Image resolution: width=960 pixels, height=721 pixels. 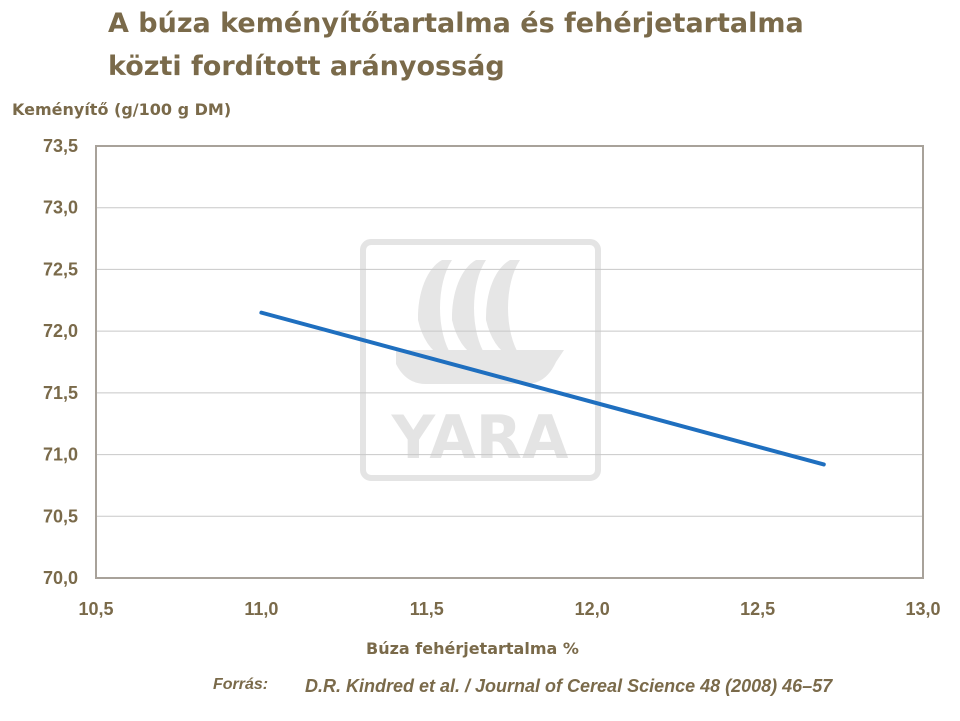 What do you see at coordinates (480, 438) in the screenshot?
I see `yara-watermark-text: YARA` at bounding box center [480, 438].